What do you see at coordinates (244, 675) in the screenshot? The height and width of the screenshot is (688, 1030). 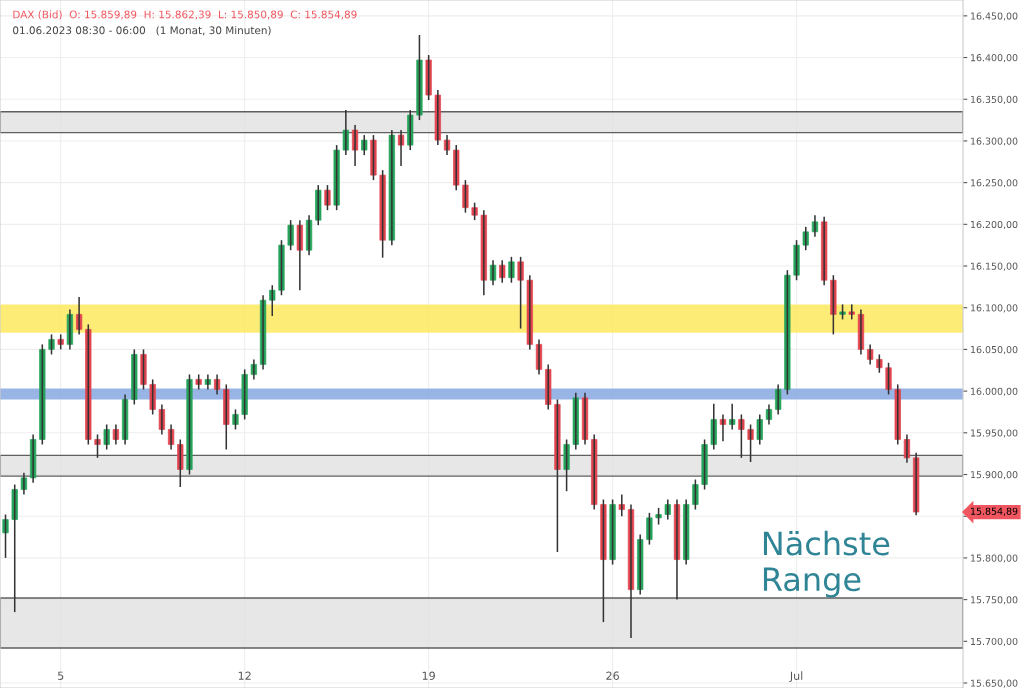 I see `x-tick-label: 12` at bounding box center [244, 675].